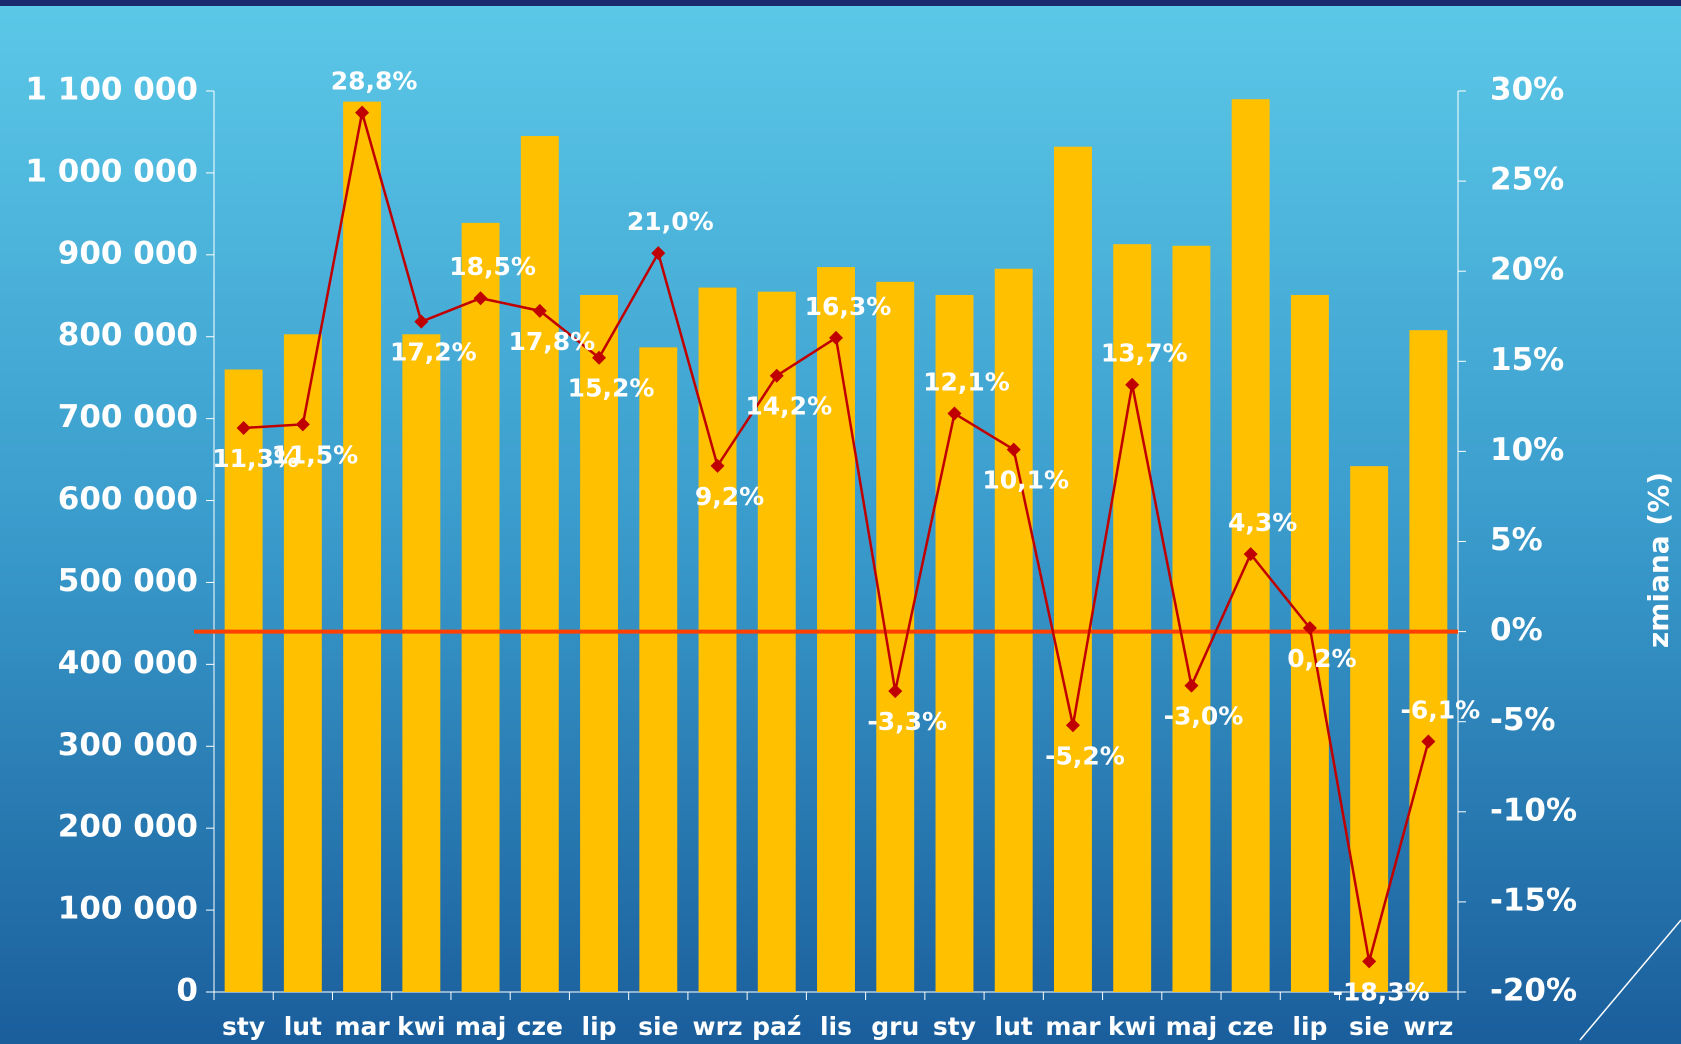 This screenshot has height=1044, width=1681. I want to click on data-label: -3,0%, so click(1204, 716).